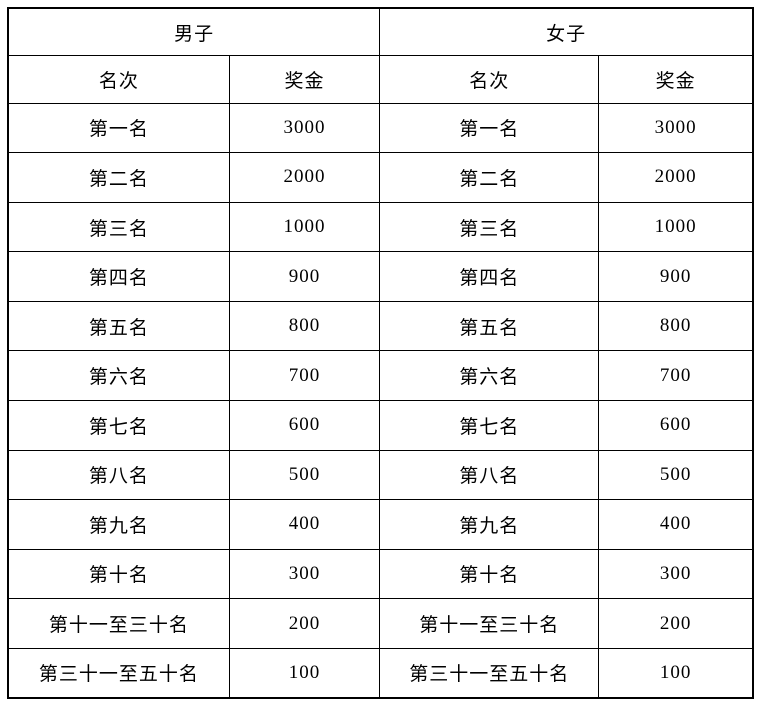  Describe the element at coordinates (304, 177) in the screenshot. I see `men-prize-cell: 2000` at that location.